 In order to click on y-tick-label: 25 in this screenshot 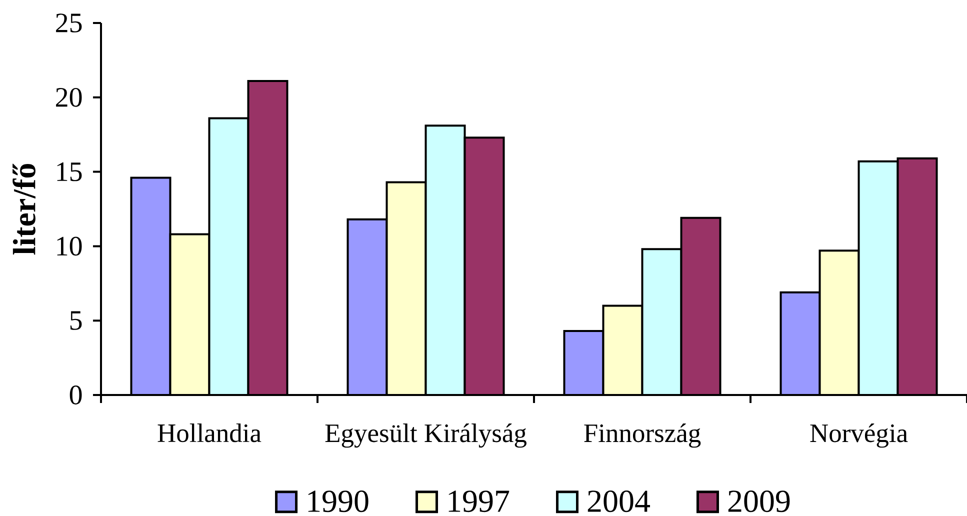, I will do `click(69, 23)`.